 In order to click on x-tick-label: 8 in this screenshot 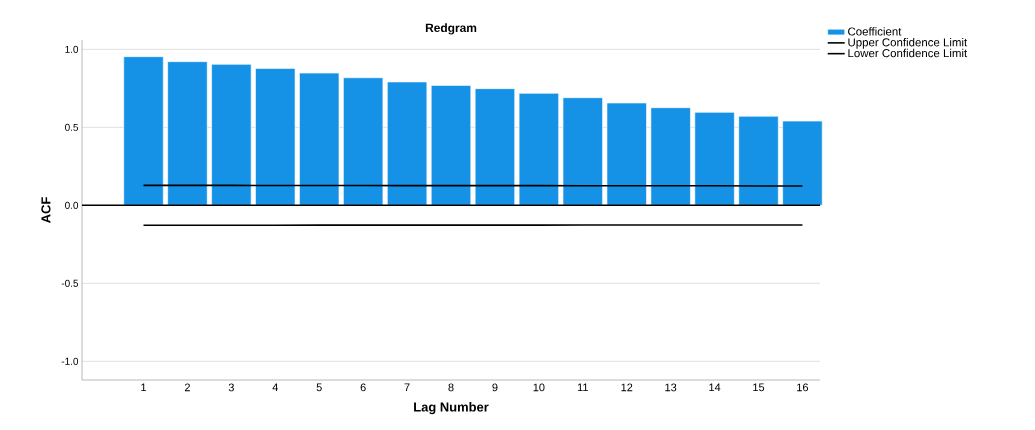, I will do `click(451, 387)`.